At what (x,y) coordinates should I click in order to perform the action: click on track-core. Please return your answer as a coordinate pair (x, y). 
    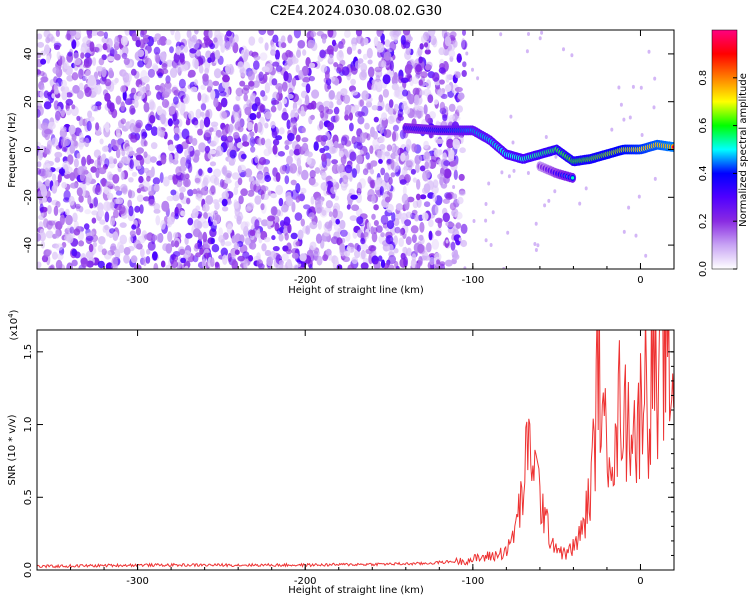
    Looking at the image, I should click on (573, 178).